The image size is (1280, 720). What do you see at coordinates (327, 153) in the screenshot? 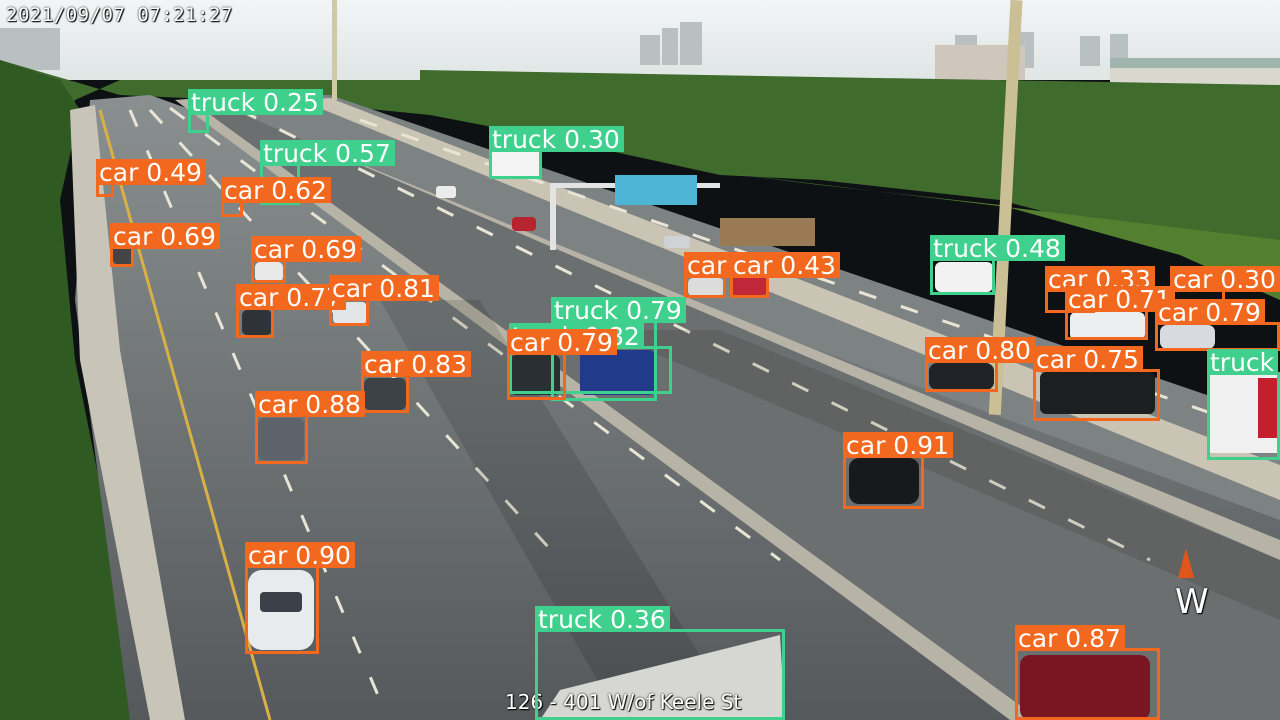
I see `detection-label: truck 0.57` at bounding box center [327, 153].